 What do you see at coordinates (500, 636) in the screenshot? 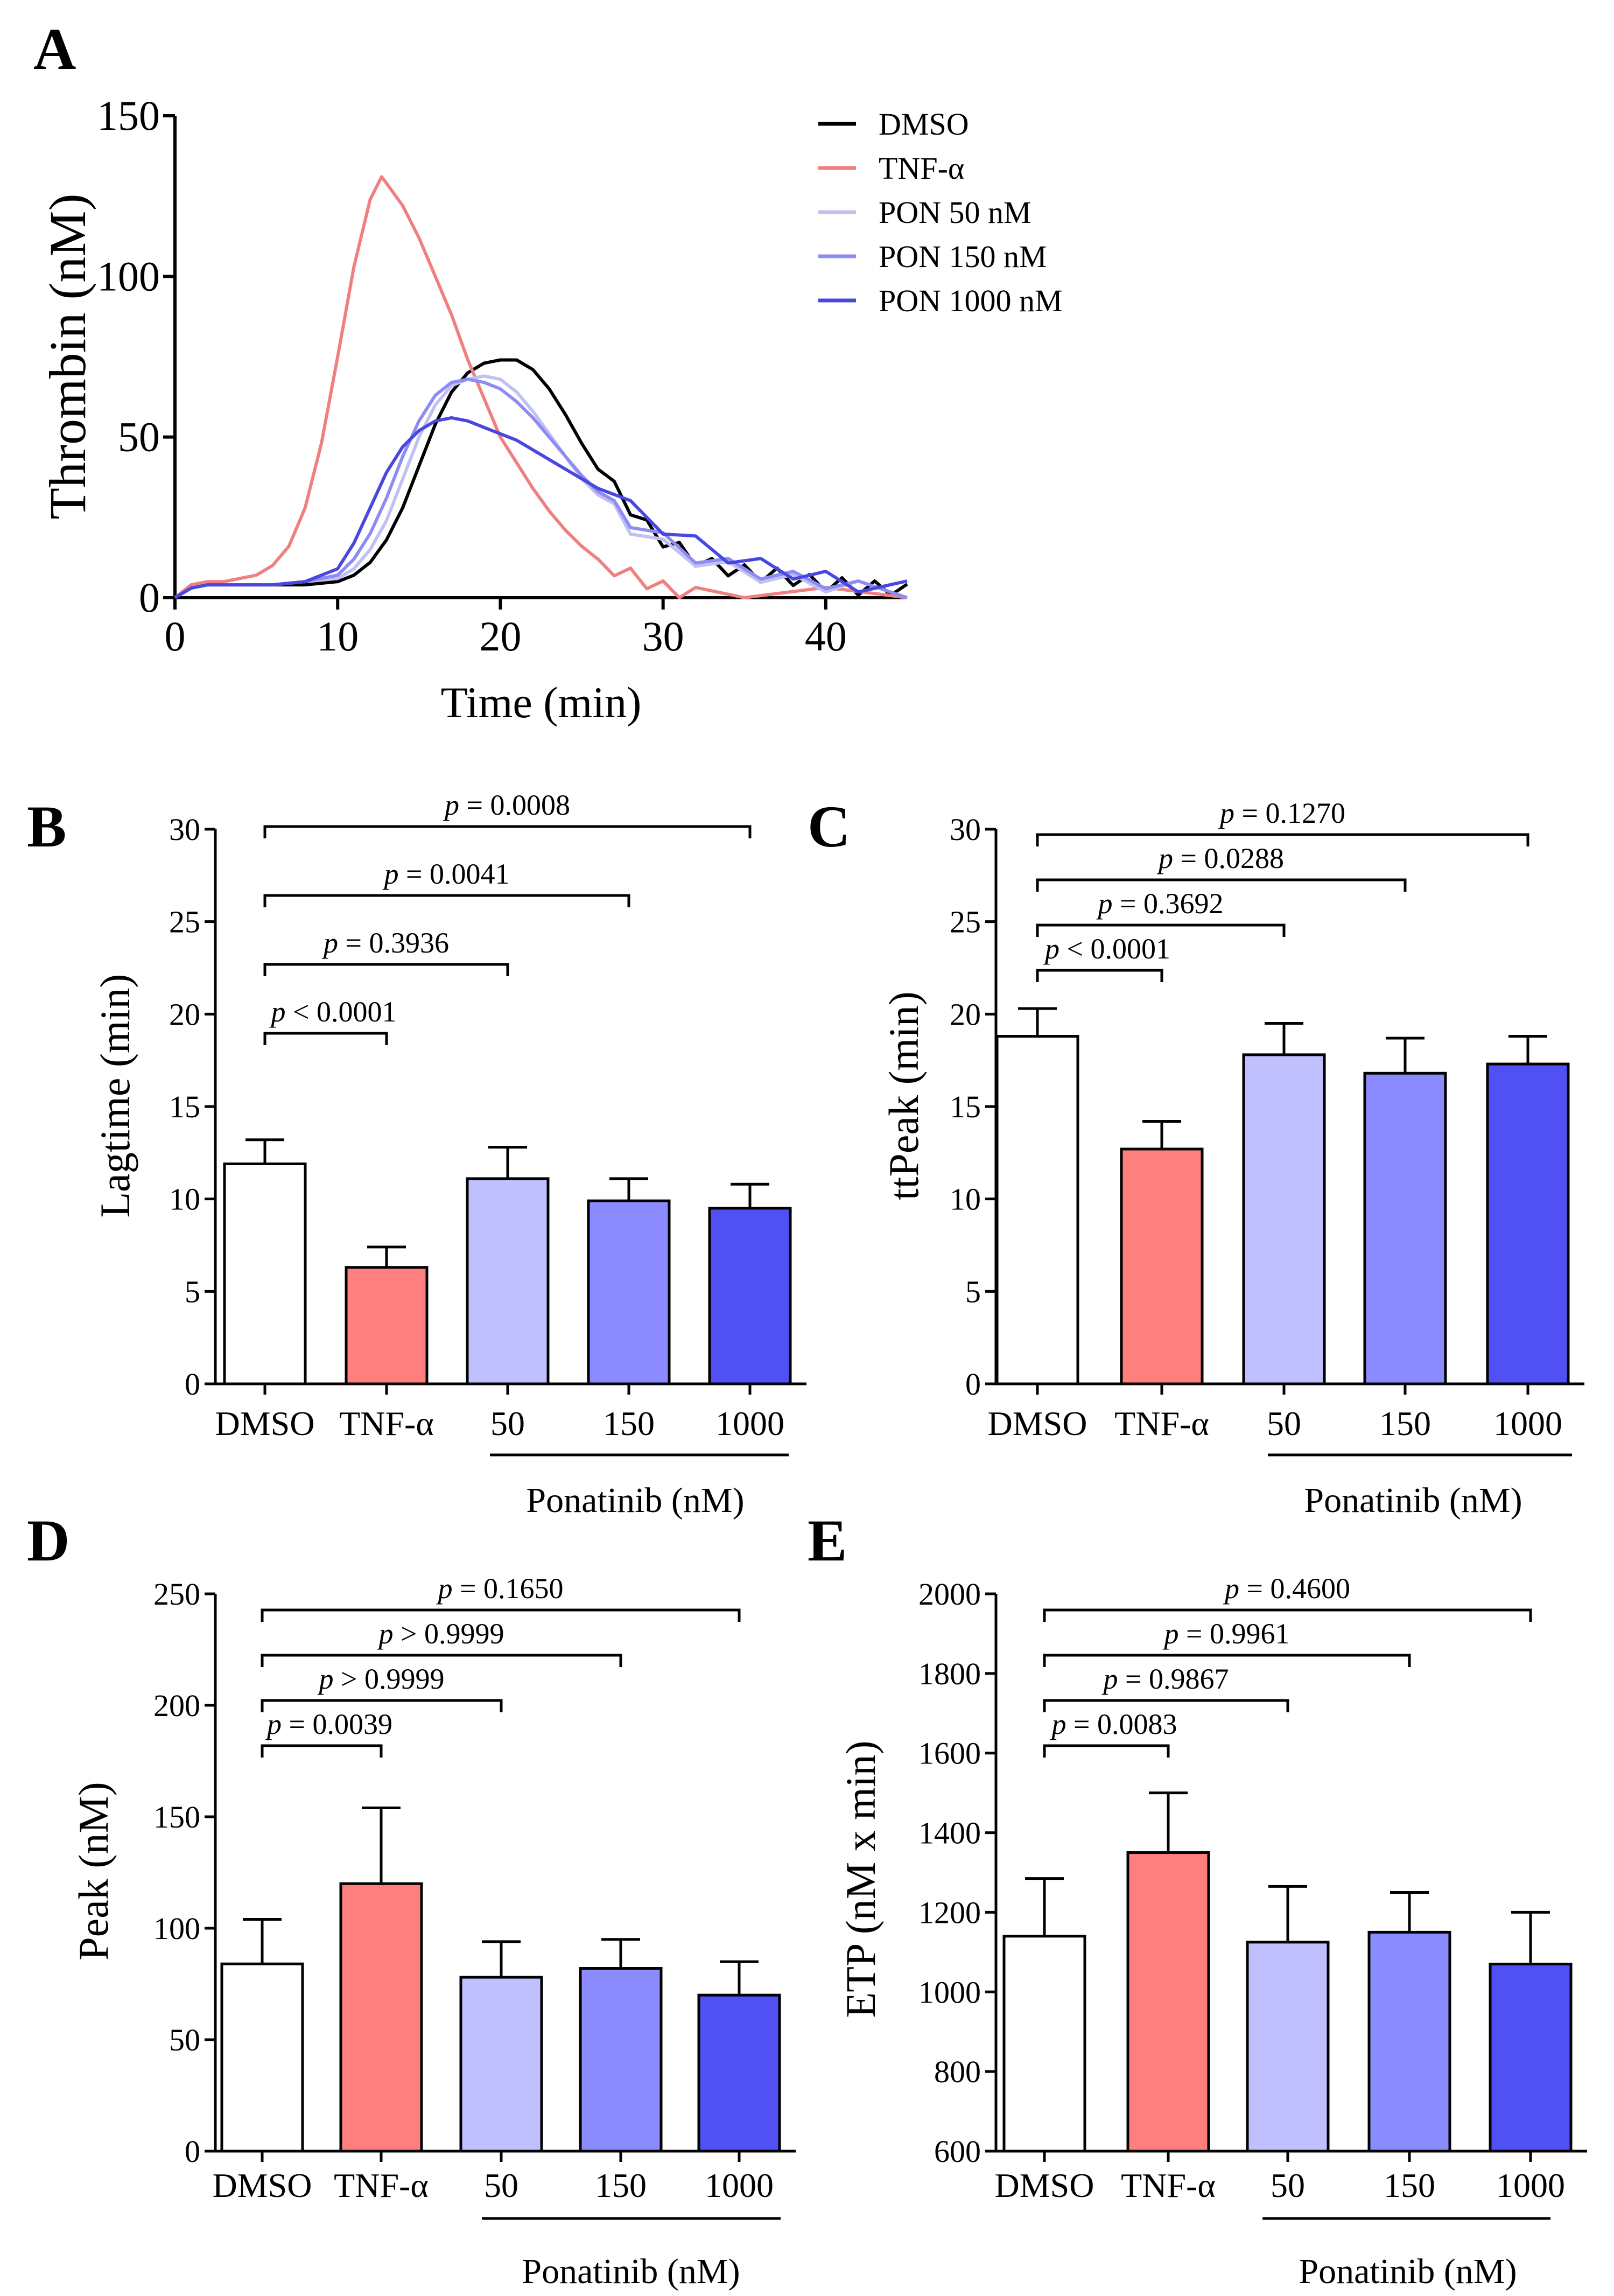
I see `panel-a-x-tick-label: 20` at bounding box center [500, 636].